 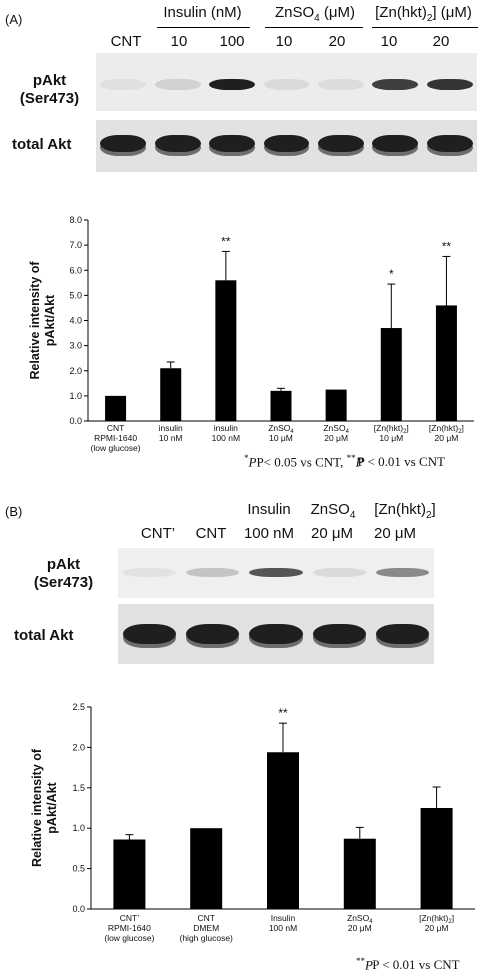 I want to click on y-tick-label: 7.0, so click(x=75, y=245).